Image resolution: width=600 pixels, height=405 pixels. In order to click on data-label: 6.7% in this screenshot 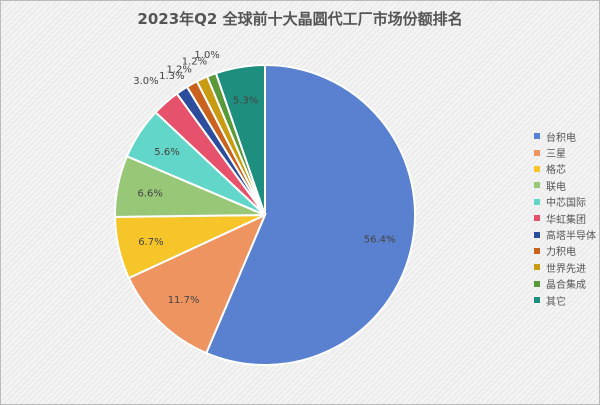, I will do `click(150, 242)`.